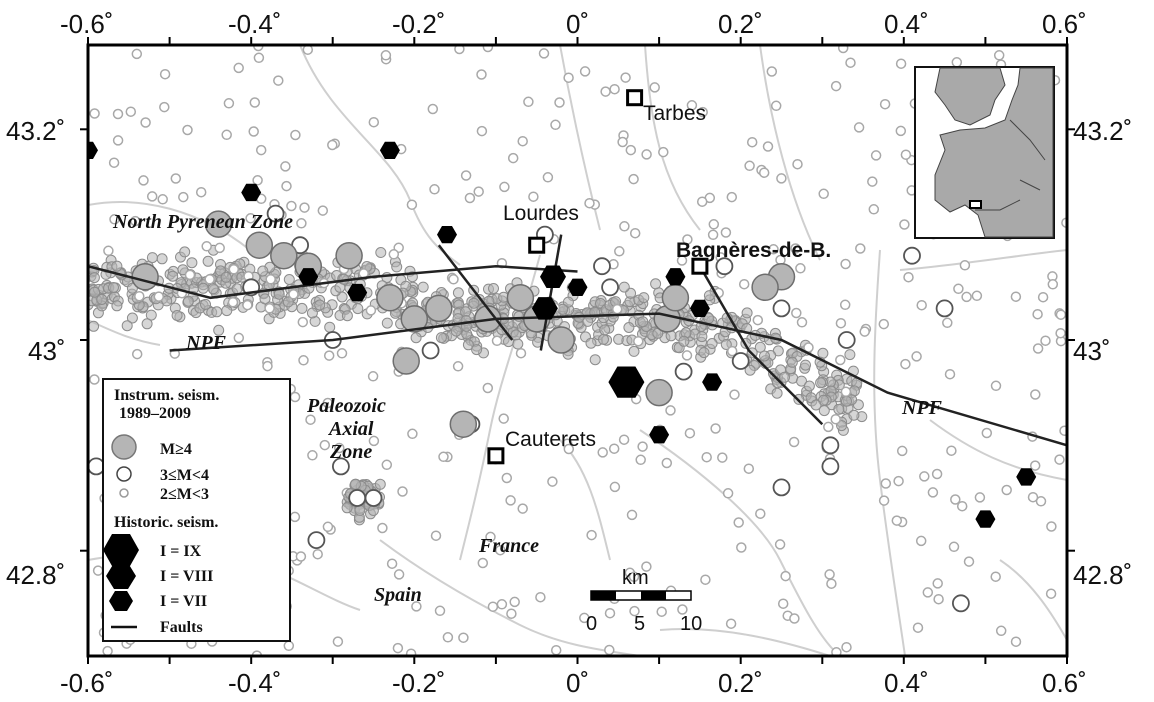 The image size is (1154, 702). Describe the element at coordinates (124, 474) in the screenshot. I see `legend-m3-symbol` at that location.